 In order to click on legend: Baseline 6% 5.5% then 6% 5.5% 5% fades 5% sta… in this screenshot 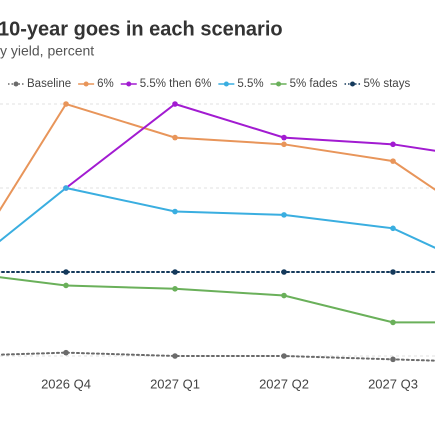, I will do `click(209, 84)`.